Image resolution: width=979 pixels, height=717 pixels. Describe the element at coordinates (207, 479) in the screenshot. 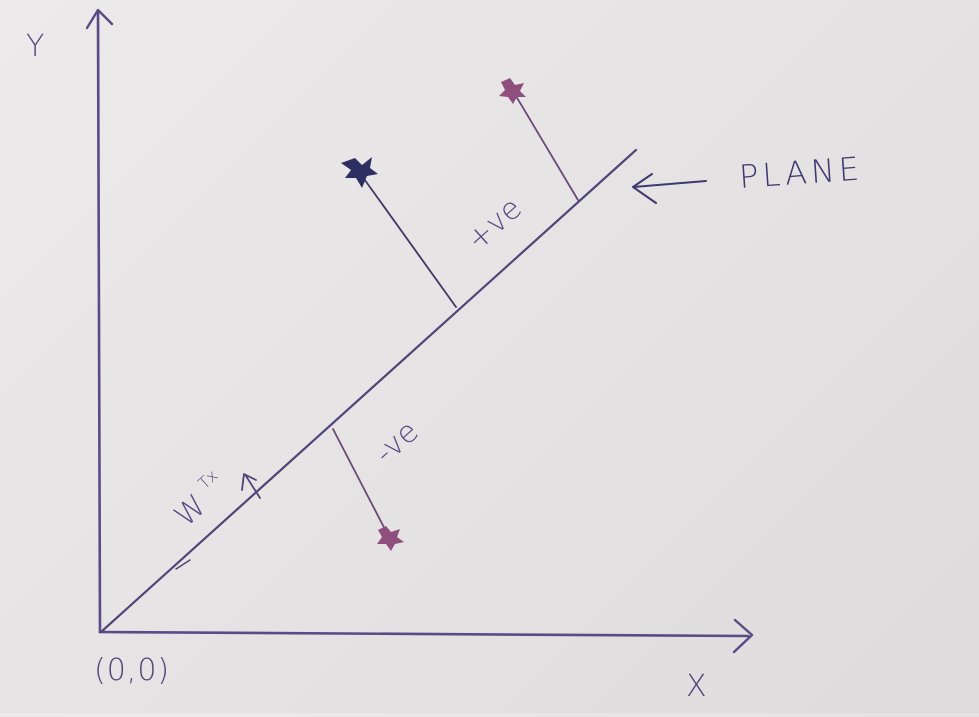

I see `weight-vector-superscript: Tx` at that location.